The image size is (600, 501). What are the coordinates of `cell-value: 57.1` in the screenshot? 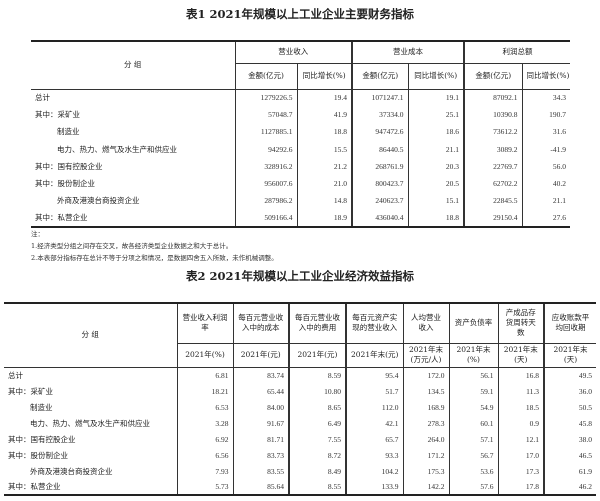 It's located at (473, 439).